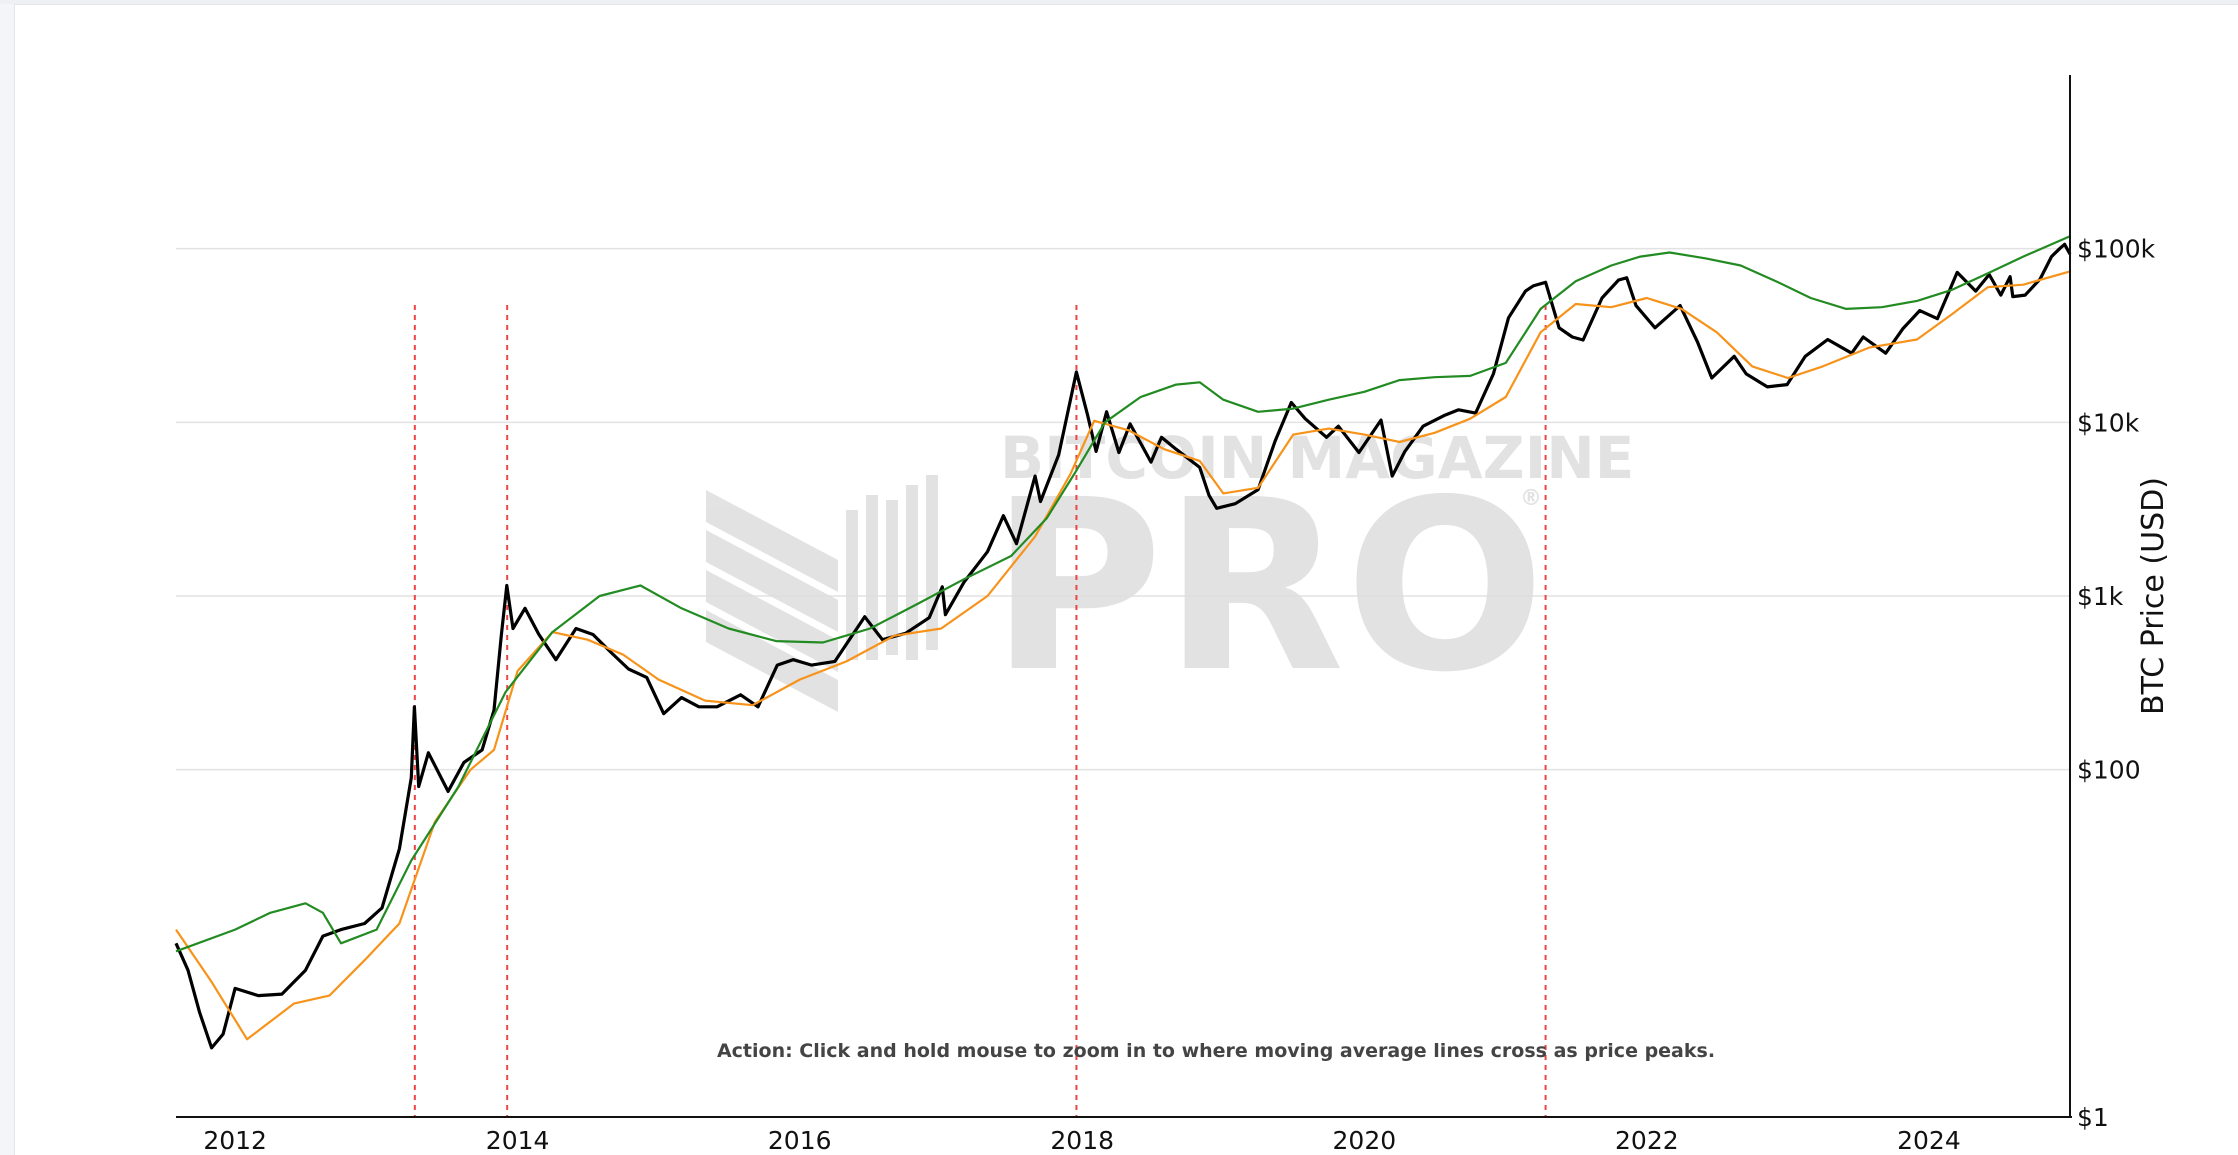  Describe the element at coordinates (518, 1140) in the screenshot. I see `x-tick-label: 2014` at that location.